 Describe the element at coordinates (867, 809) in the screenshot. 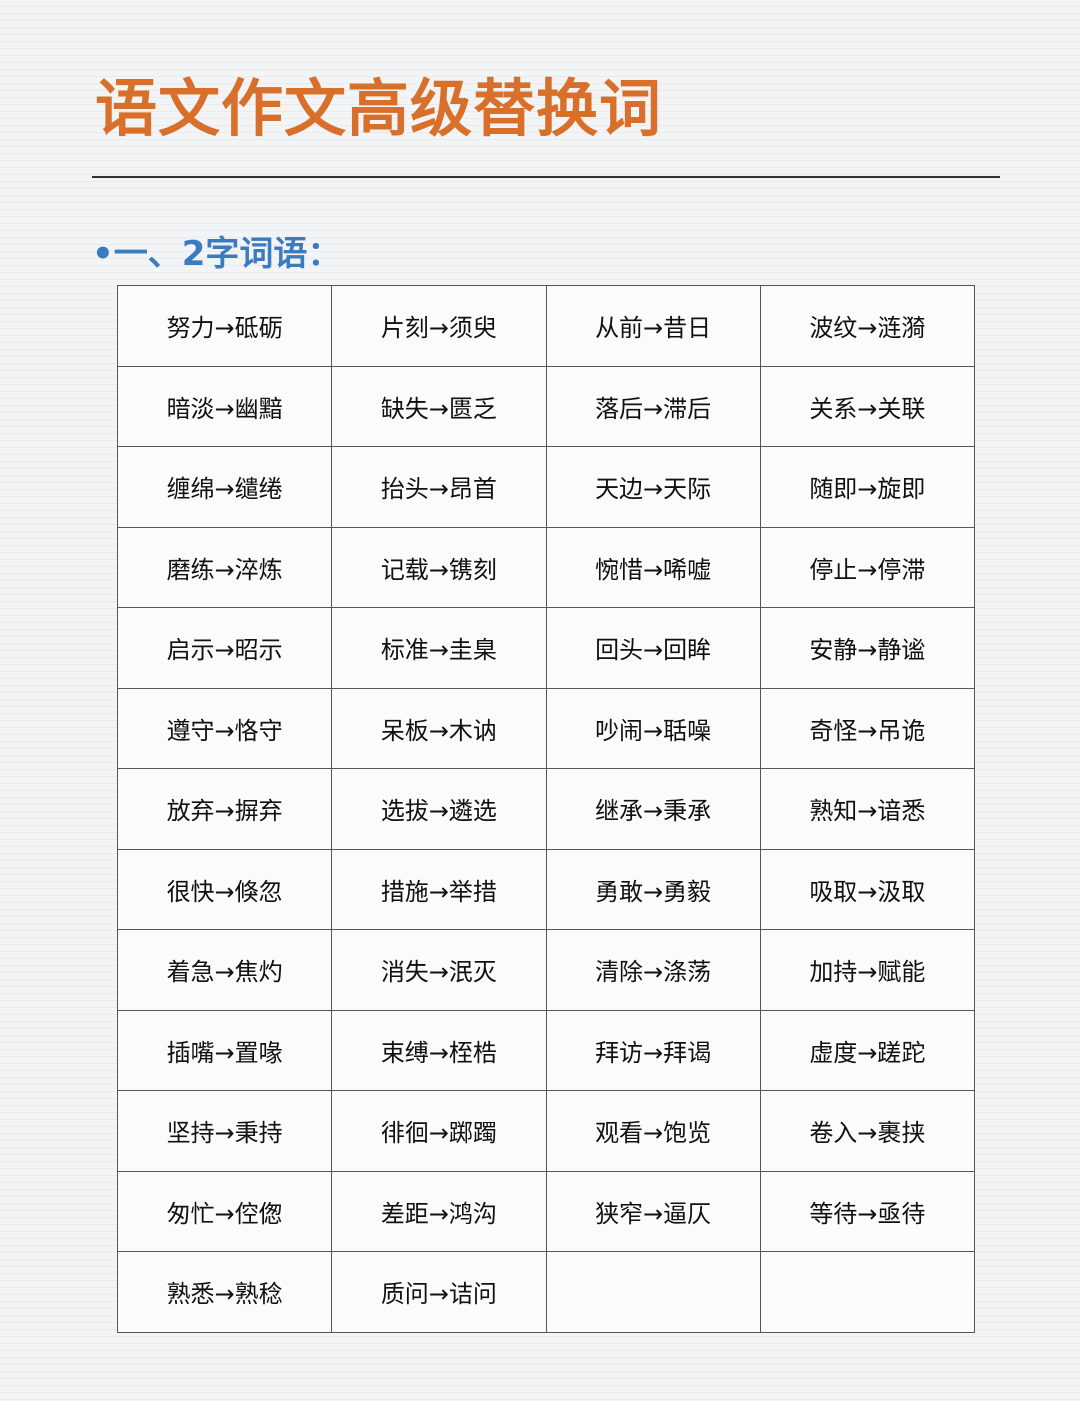

I see `word-pair-cell: 熟知→谙悉` at that location.